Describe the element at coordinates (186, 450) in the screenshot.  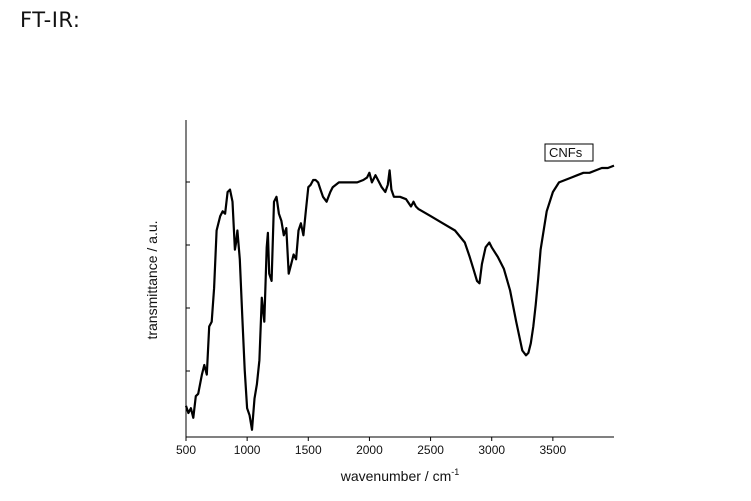
I see `x-tick-label: 500` at that location.